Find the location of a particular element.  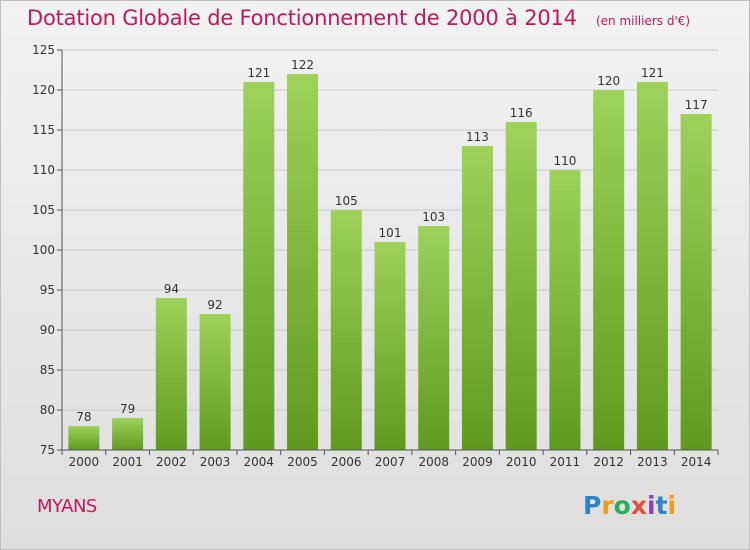

bar-value-label: 103 is located at coordinates (433, 217).